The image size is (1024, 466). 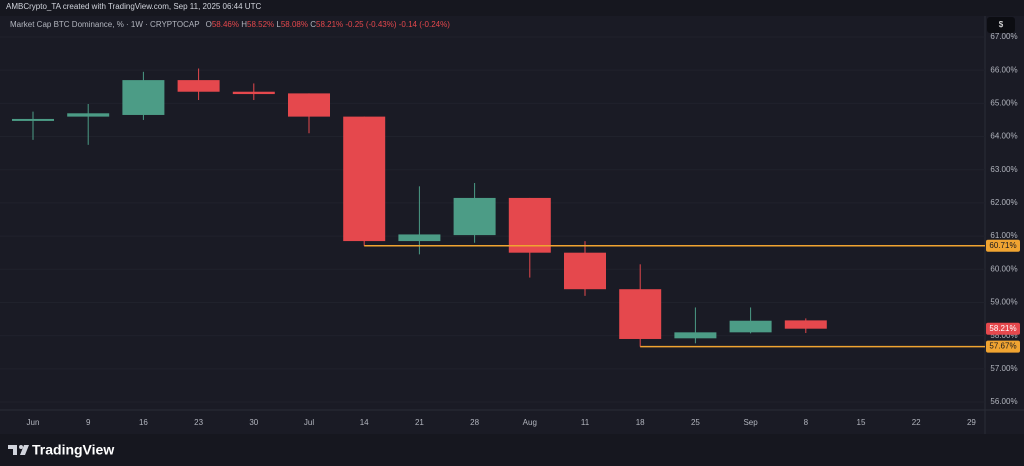 I want to click on y-tick-label: 65.00%, so click(x=1003, y=102).